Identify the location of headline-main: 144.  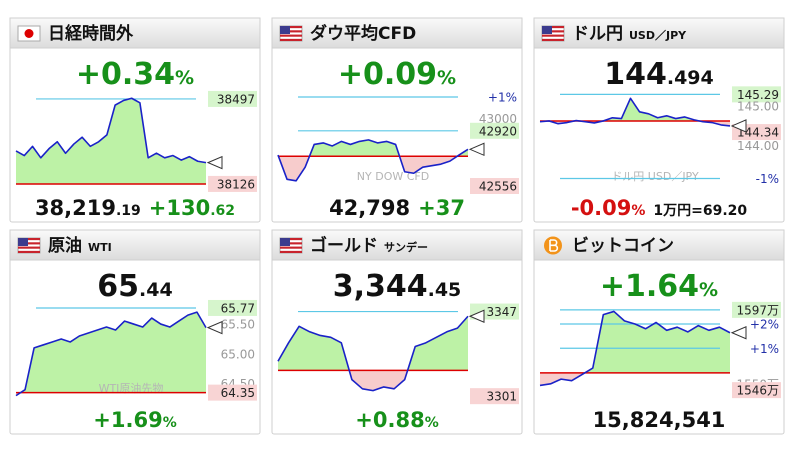
(635, 74).